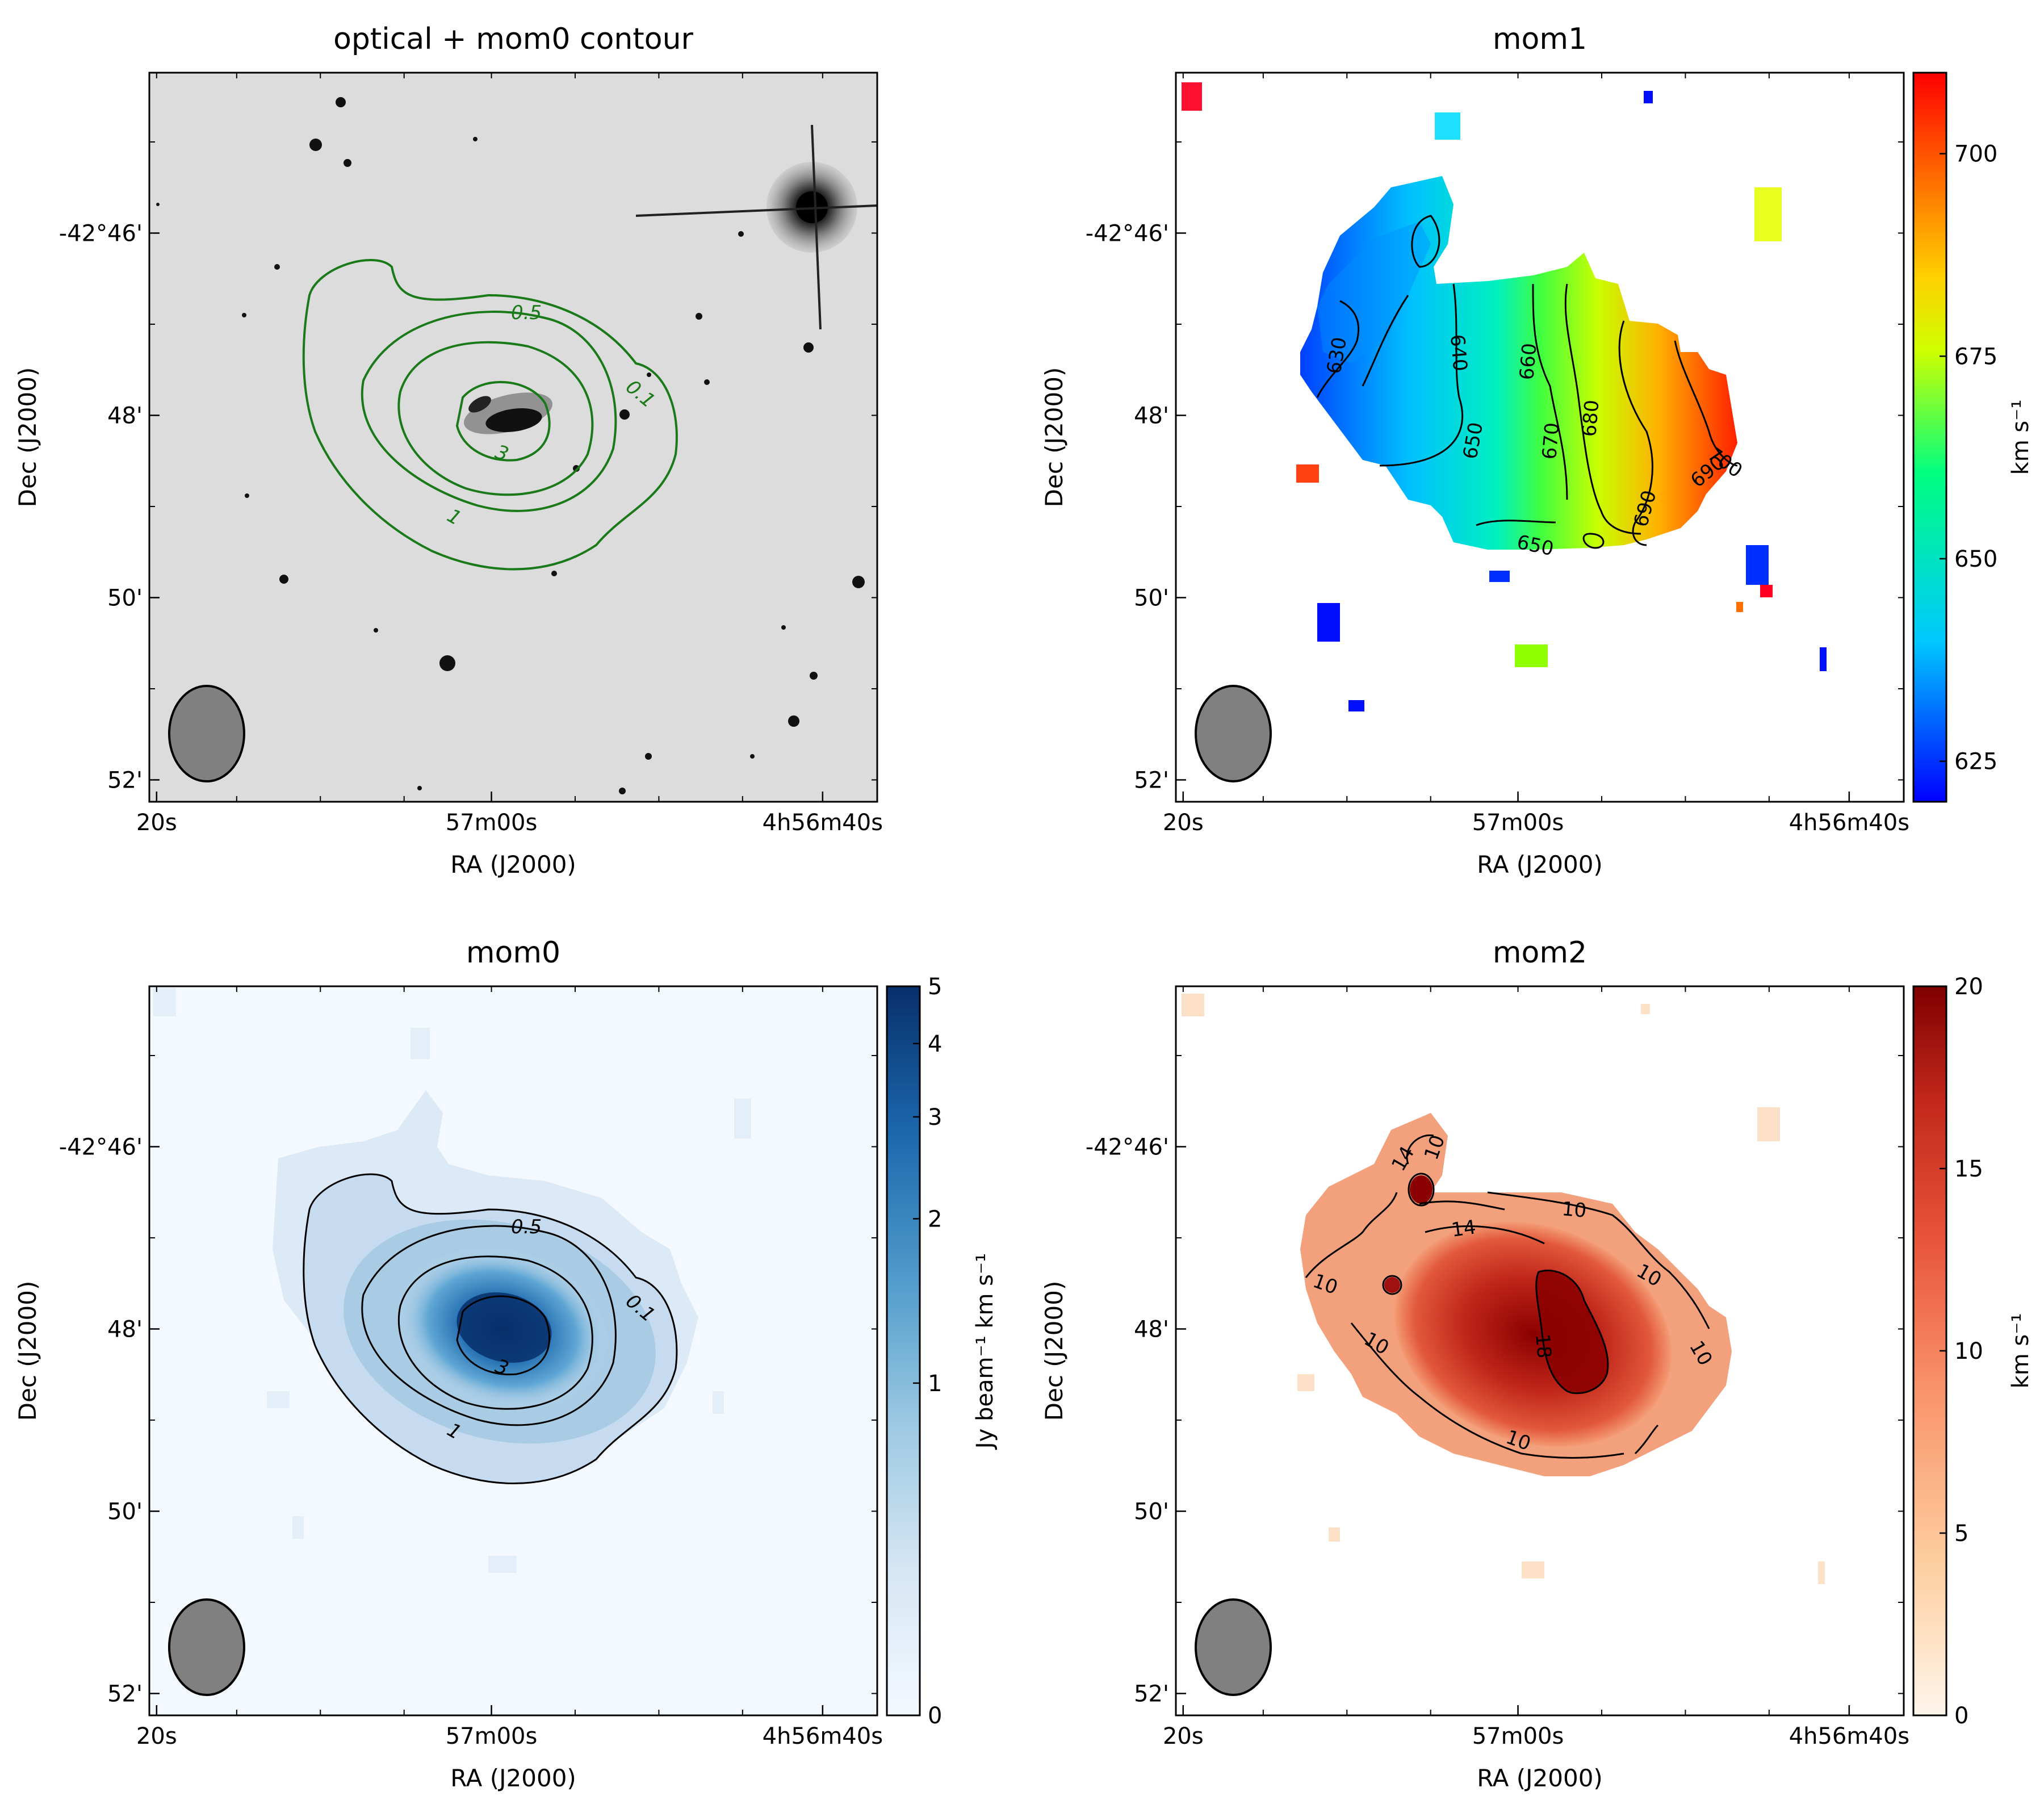 The image size is (2044, 1817). What do you see at coordinates (1575, 1210) in the screenshot?
I see `contour-label: 10` at bounding box center [1575, 1210].